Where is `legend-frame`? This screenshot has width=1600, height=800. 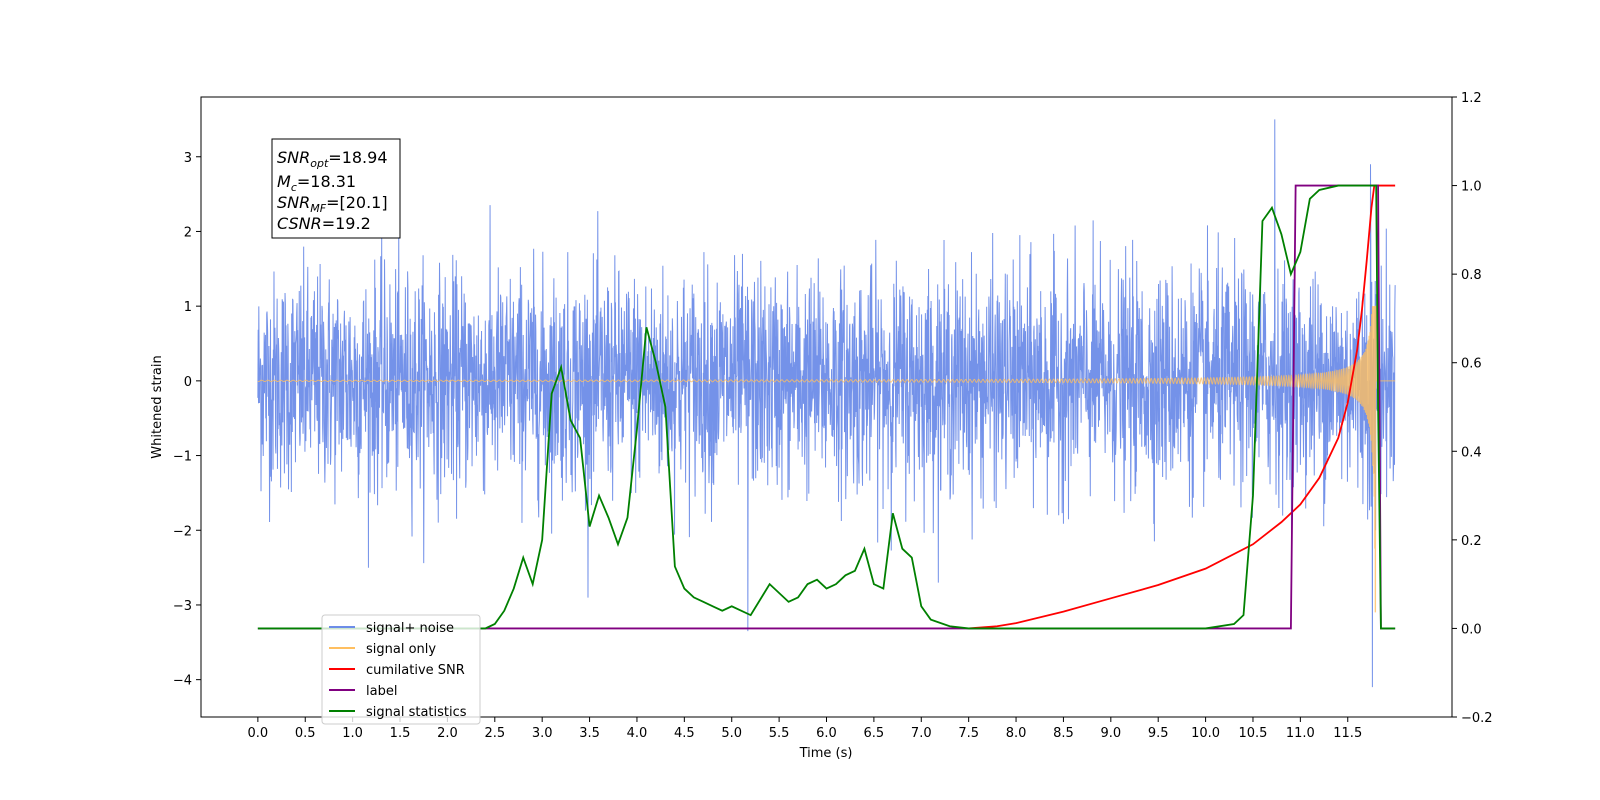 legend-frame is located at coordinates (401, 669).